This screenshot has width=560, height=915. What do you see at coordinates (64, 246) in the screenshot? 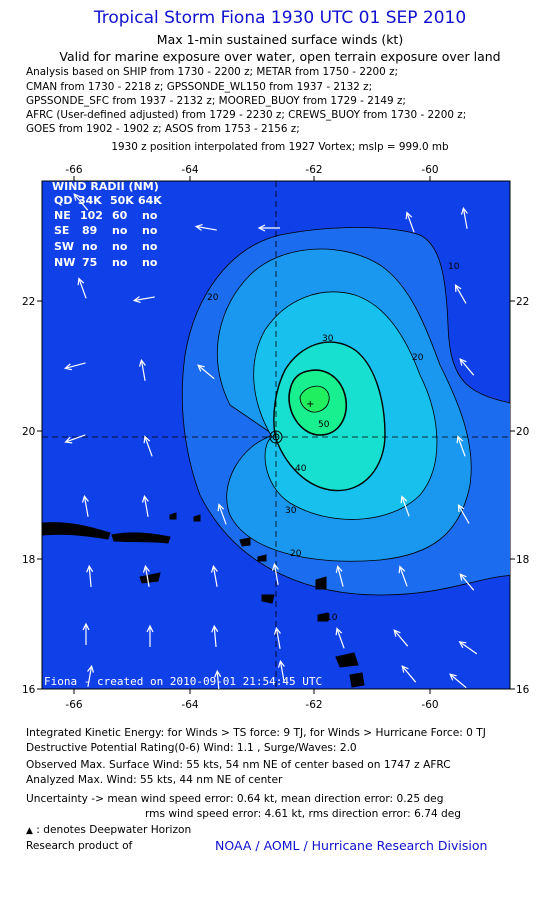
I see `wind-radii-cell: SW` at bounding box center [64, 246].